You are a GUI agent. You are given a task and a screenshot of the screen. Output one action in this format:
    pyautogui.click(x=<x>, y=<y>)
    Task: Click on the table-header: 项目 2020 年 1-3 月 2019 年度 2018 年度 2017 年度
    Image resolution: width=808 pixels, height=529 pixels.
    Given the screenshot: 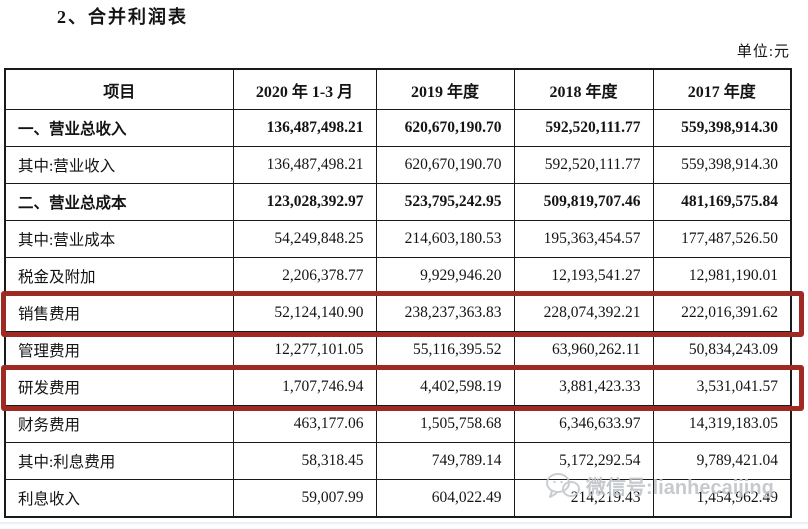 What is the action you would take?
    pyautogui.click(x=398, y=89)
    